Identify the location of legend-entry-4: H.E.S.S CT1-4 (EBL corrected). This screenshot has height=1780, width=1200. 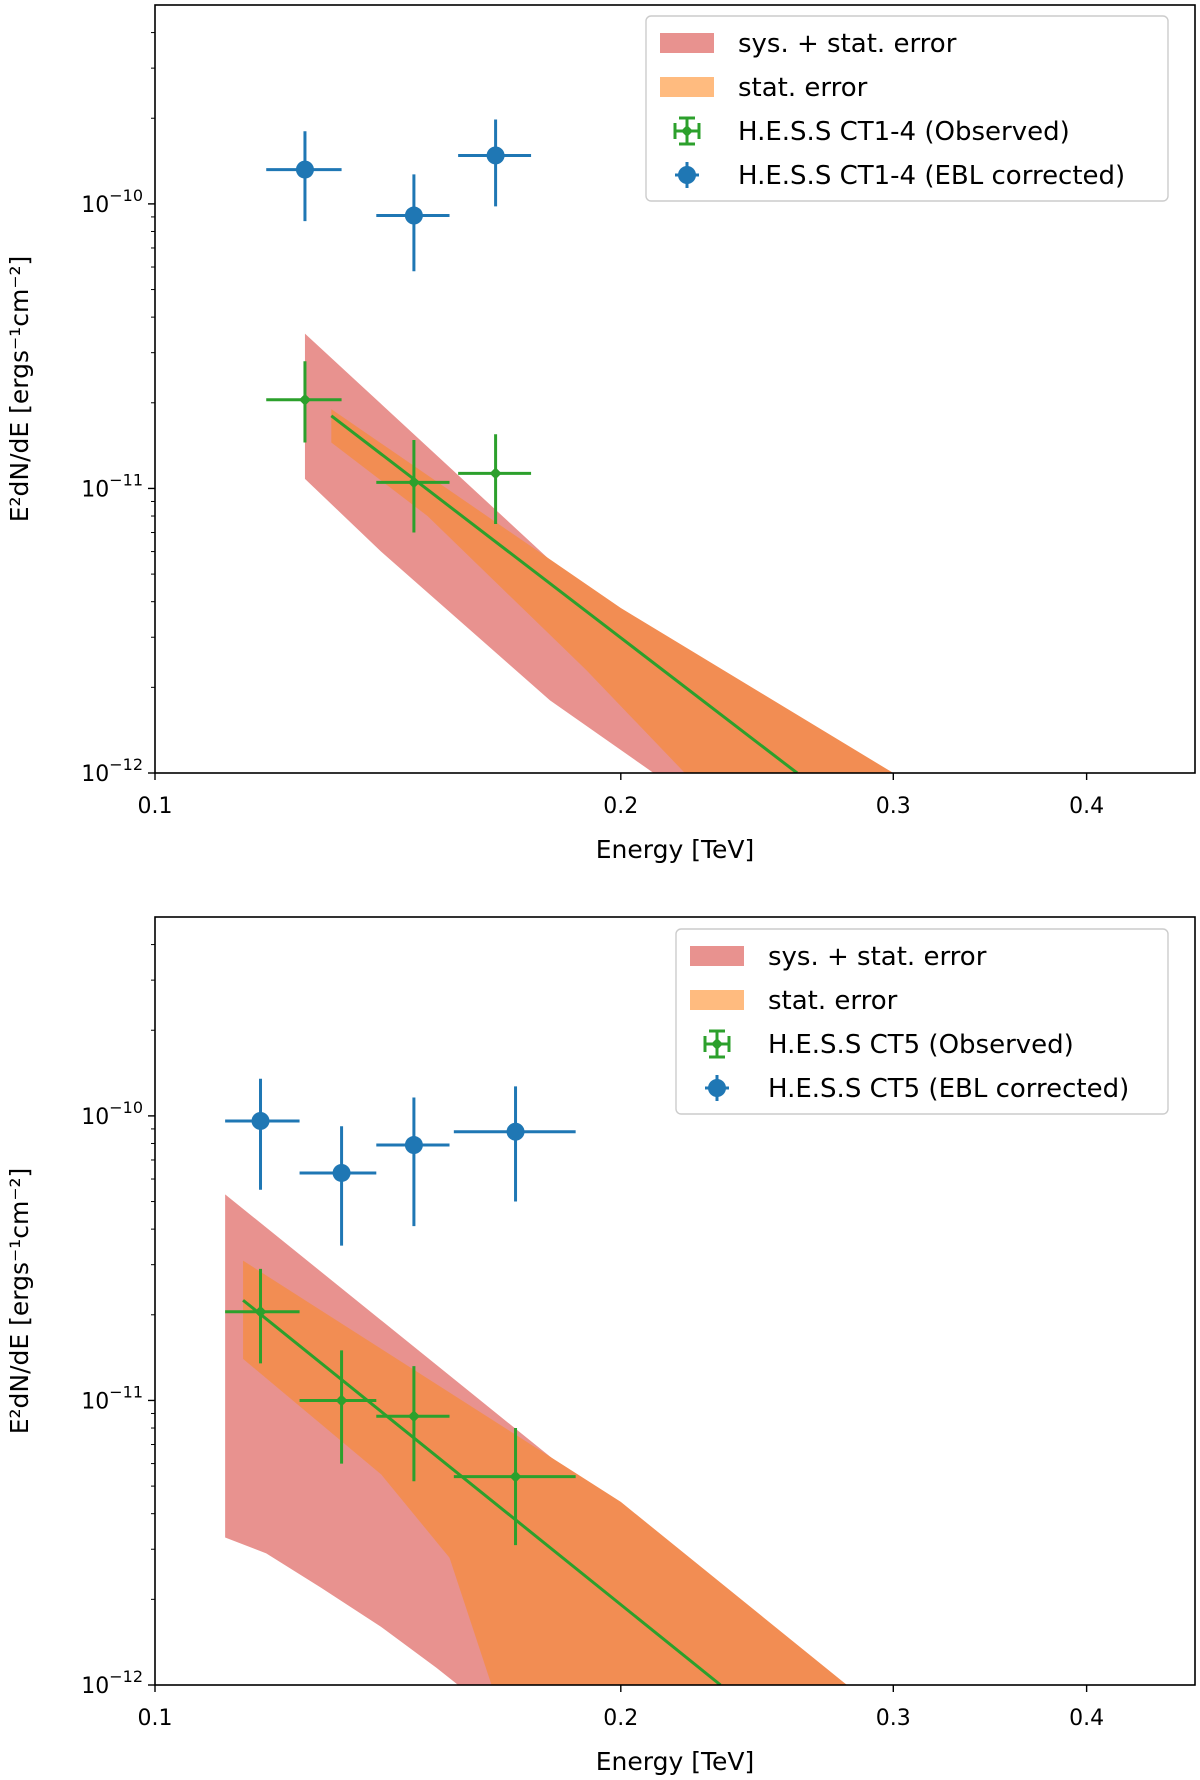
(900, 176).